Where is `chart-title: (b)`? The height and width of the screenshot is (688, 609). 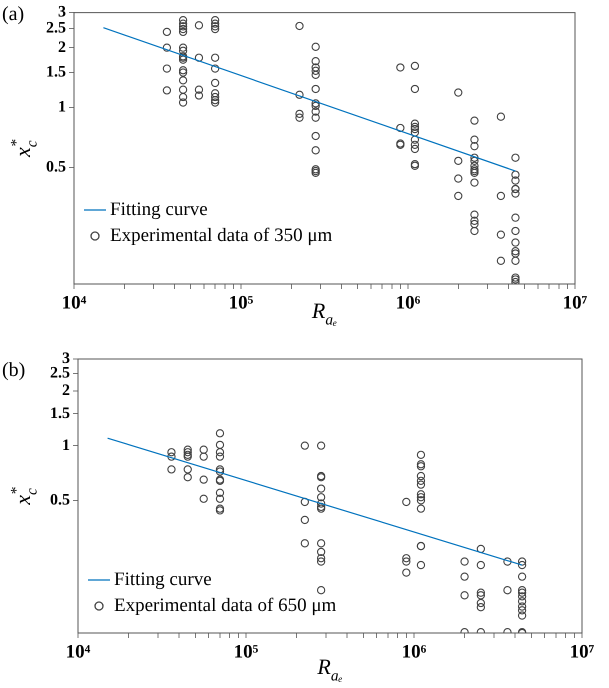
chart-title: (b) is located at coordinates (14, 370).